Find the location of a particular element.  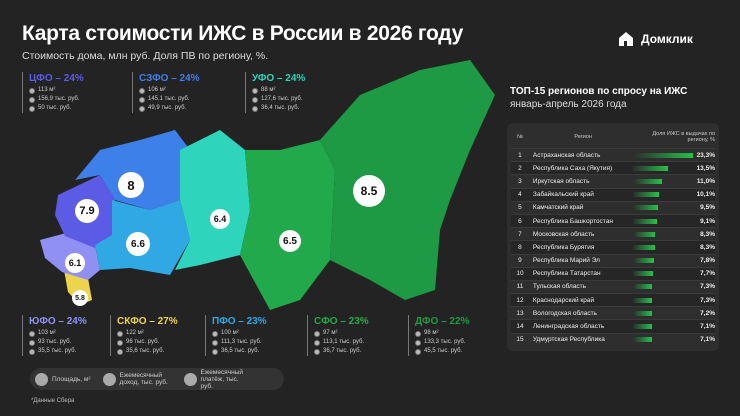

row-num: 4 is located at coordinates (520, 195).